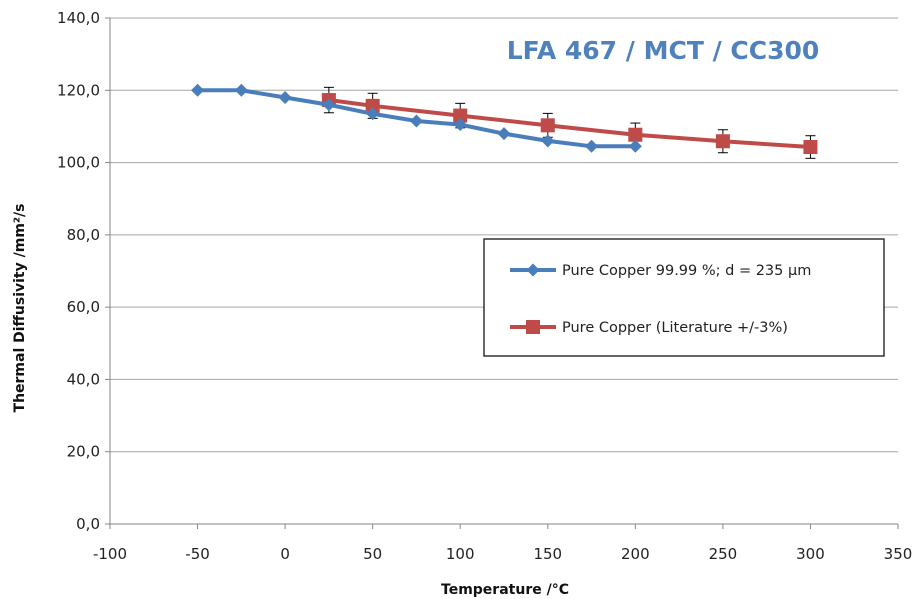  I want to click on y-tick-label: 80,0, so click(83, 235).